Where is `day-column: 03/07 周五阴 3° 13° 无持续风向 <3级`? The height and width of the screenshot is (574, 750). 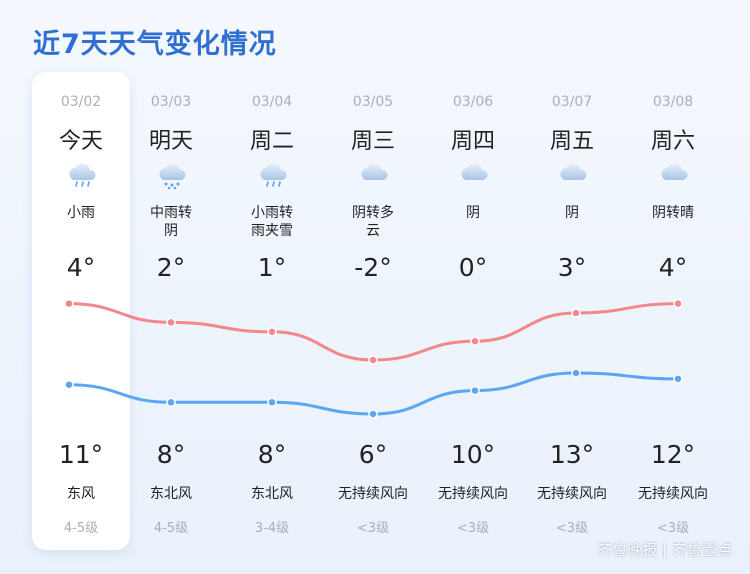 day-column: 03/07 周五阴 3° 13° 无持续风向 <3级 is located at coordinates (572, 287).